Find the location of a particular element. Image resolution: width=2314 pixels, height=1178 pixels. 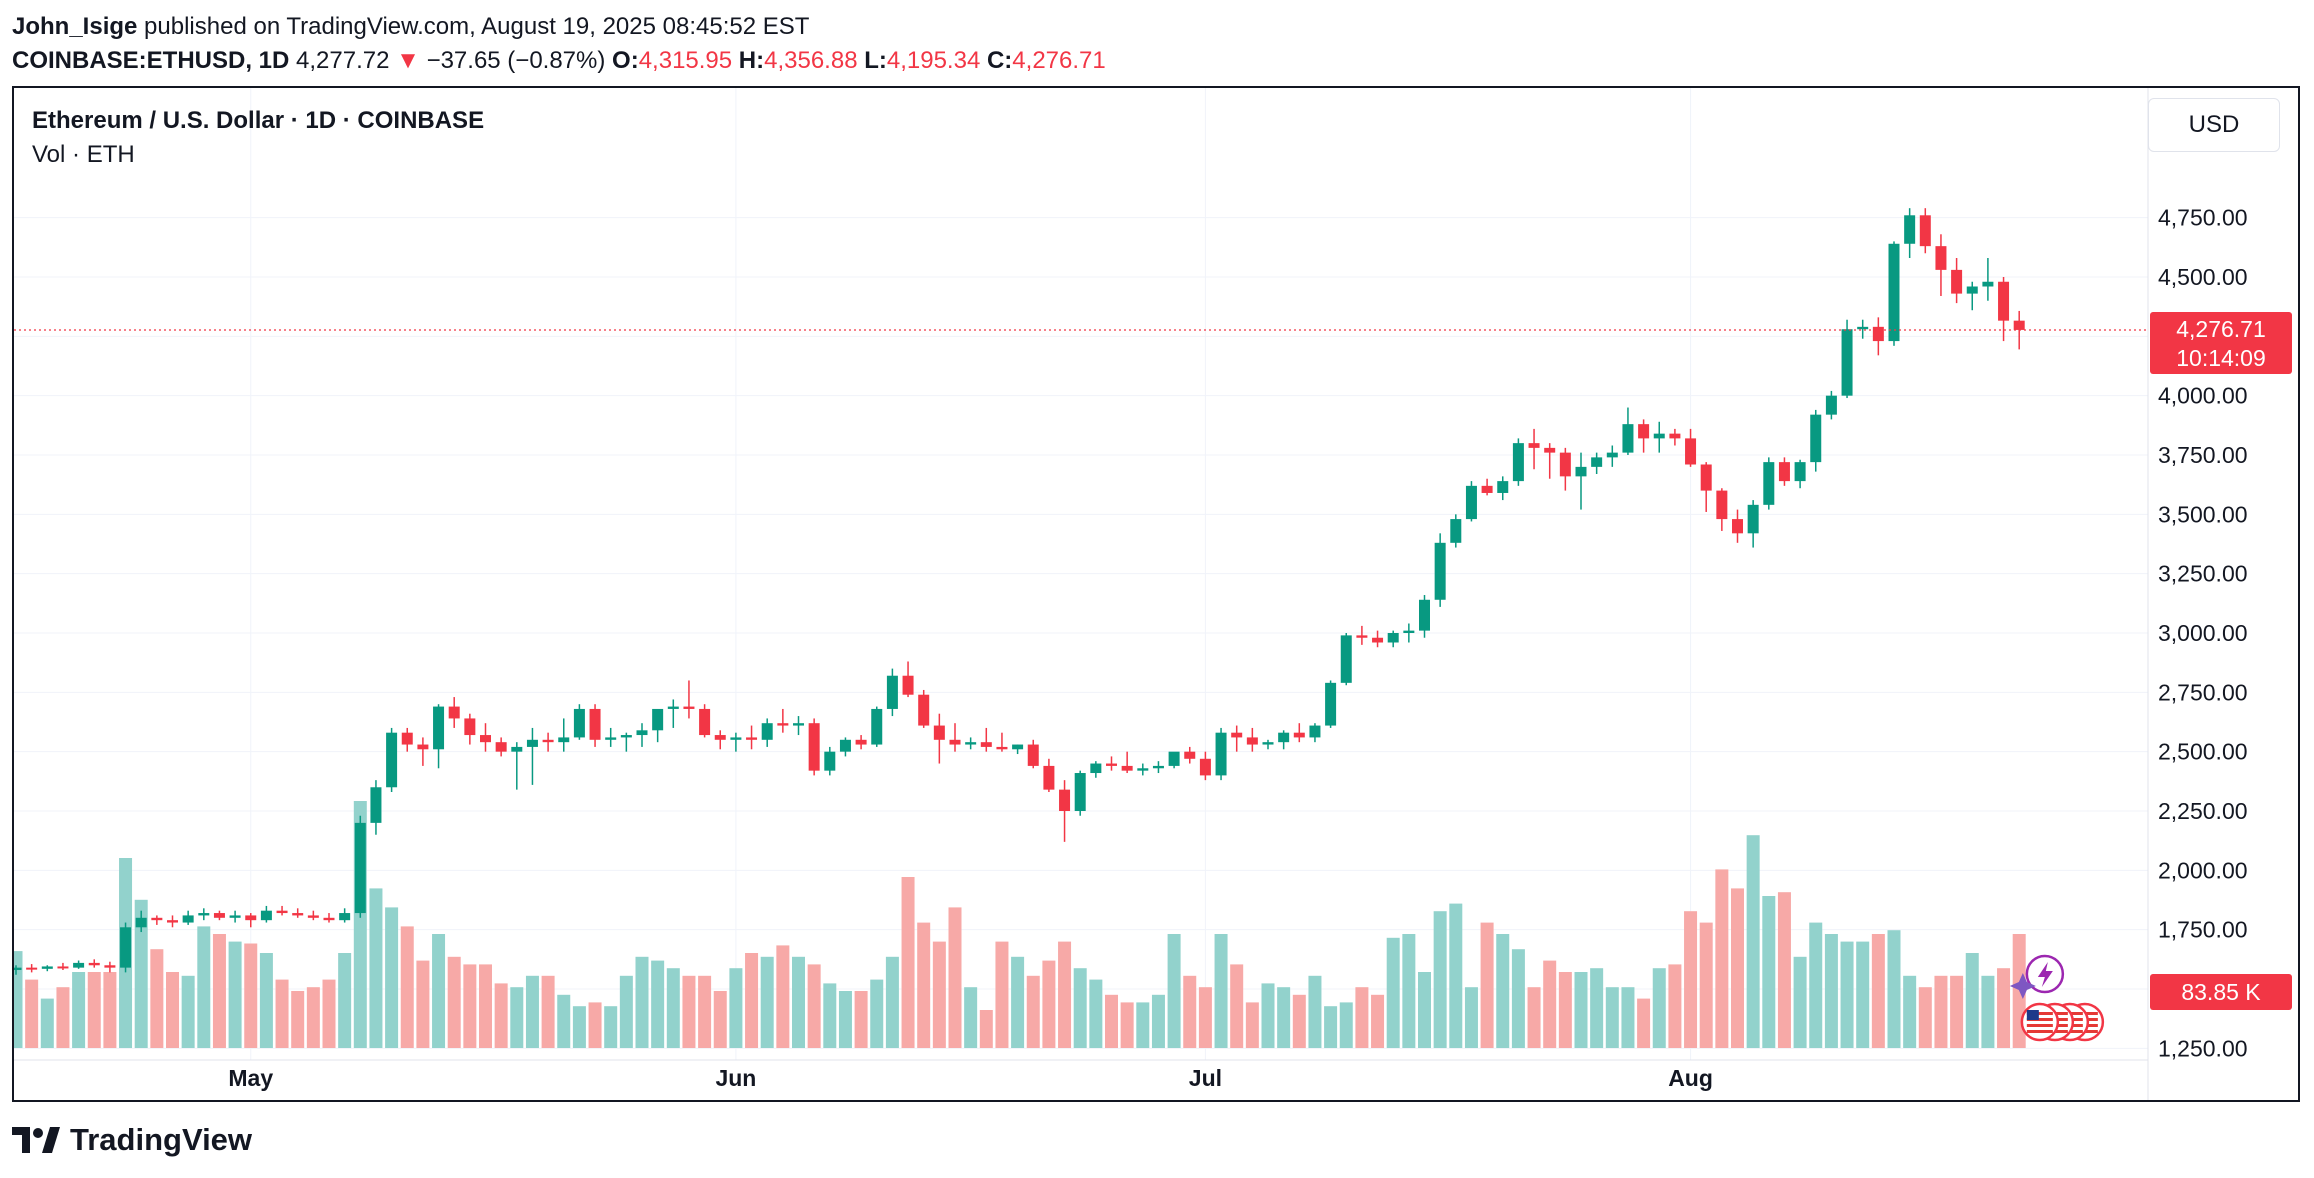

x-tick-label: Aug is located at coordinates (1690, 1078).